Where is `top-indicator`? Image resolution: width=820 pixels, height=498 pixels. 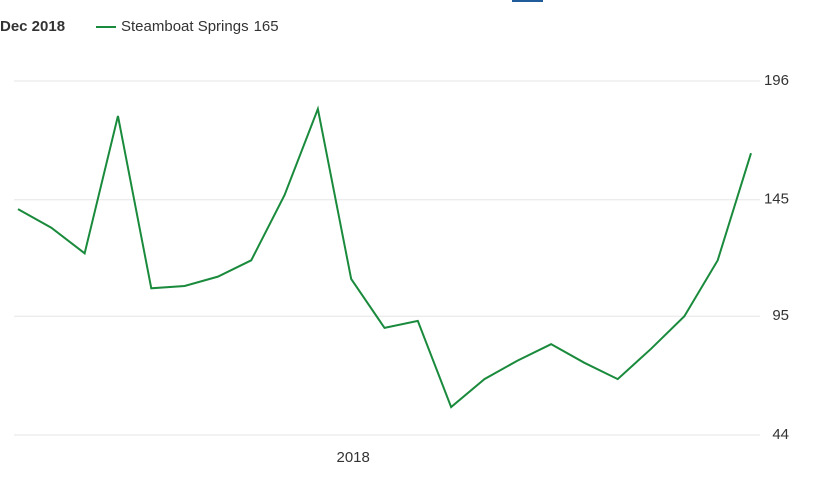
top-indicator is located at coordinates (527, 1).